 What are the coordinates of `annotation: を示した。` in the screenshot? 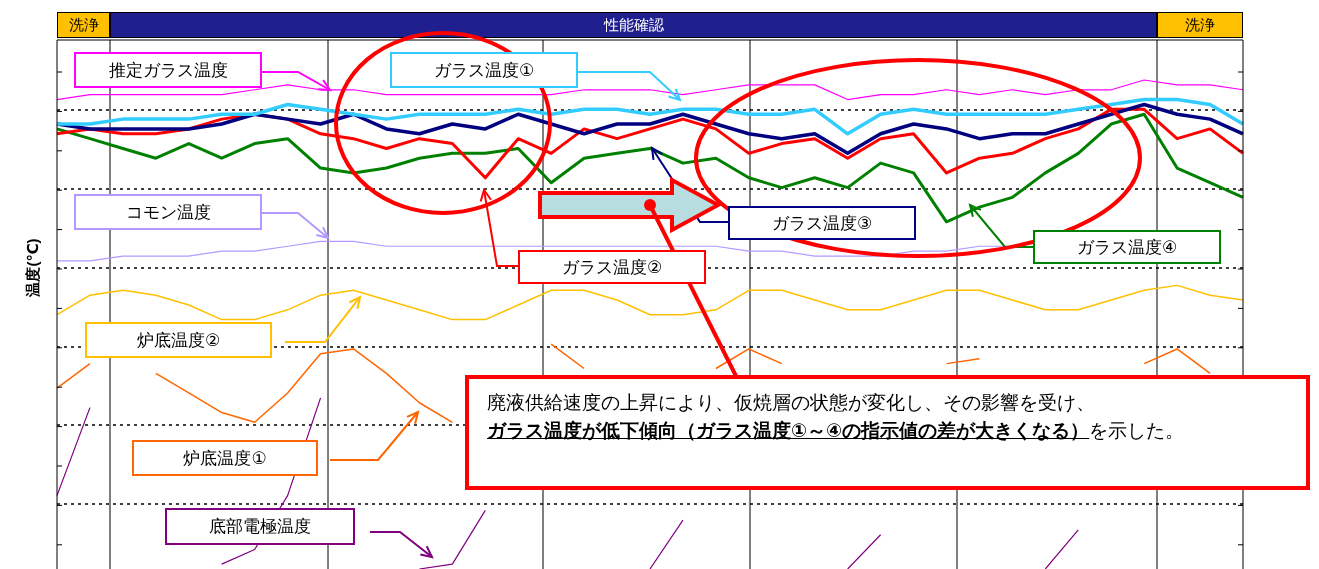 It's located at (1137, 430).